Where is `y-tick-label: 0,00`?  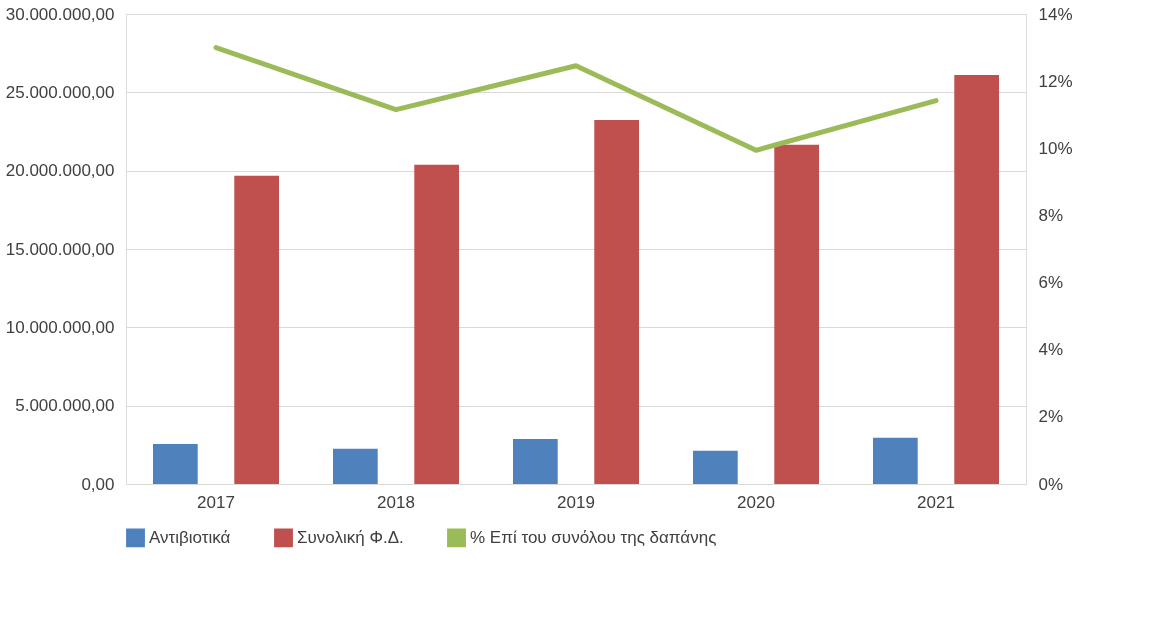
y-tick-label: 0,00 is located at coordinates (98, 484).